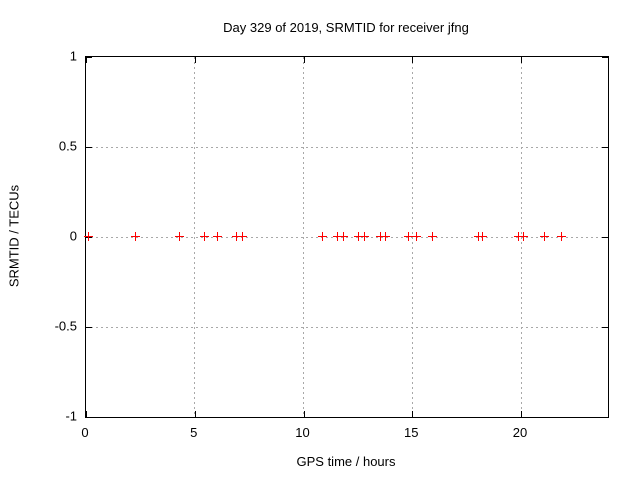  Describe the element at coordinates (67, 146) in the screenshot. I see `y-tick-label: 0.5` at that location.